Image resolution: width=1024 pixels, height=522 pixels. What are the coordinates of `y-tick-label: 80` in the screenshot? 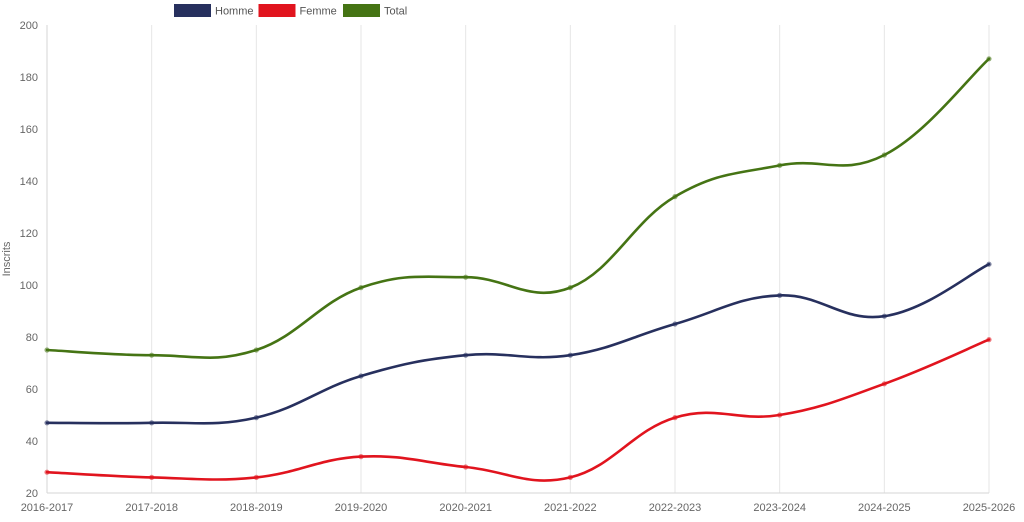 It's located at (32, 338).